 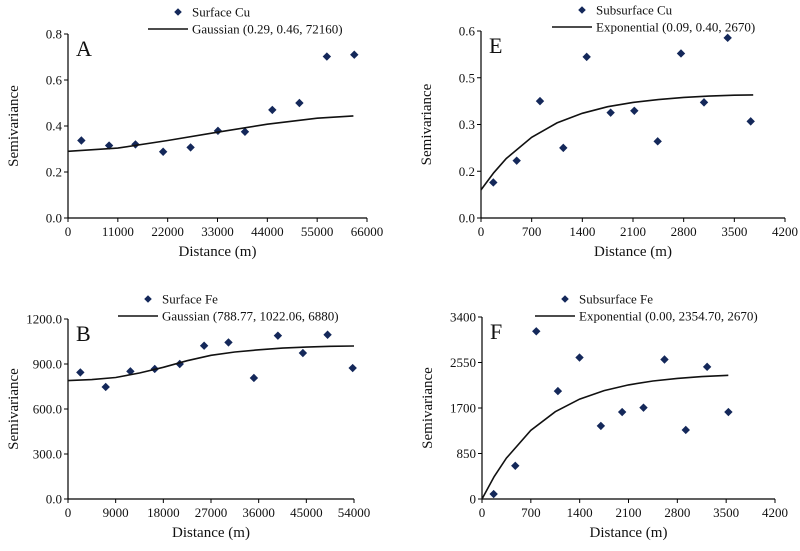 I want to click on legend-label: Gaussian (0.29, 0.46, 72160), so click(x=267, y=29).